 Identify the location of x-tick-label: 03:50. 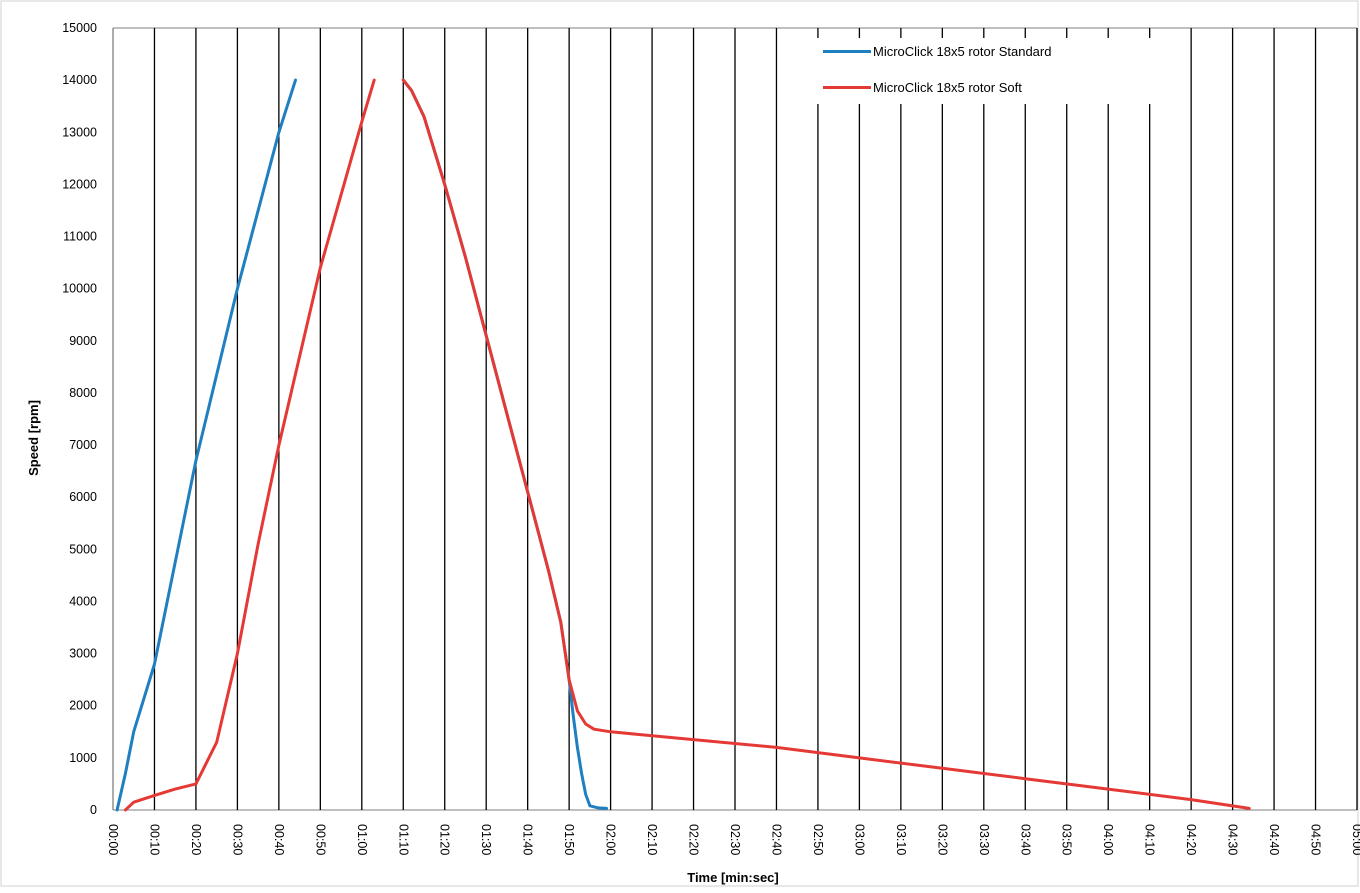
(1067, 839).